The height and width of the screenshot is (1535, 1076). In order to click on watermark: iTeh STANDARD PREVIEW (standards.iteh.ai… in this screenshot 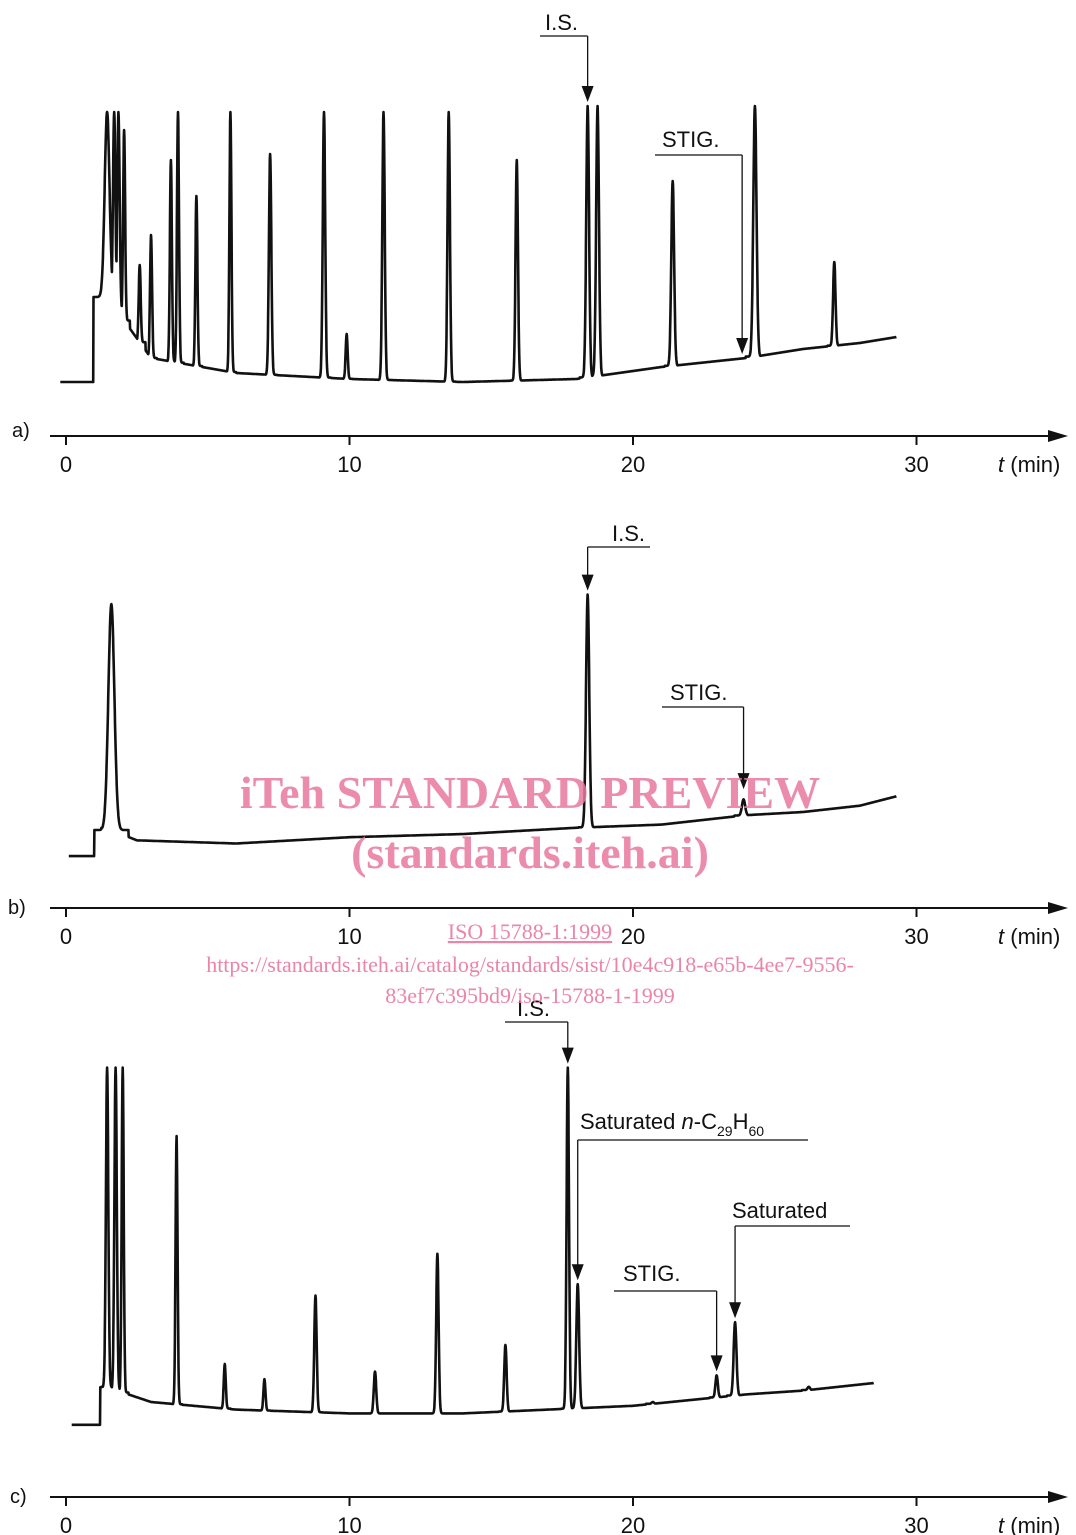, I will do `click(530, 887)`.